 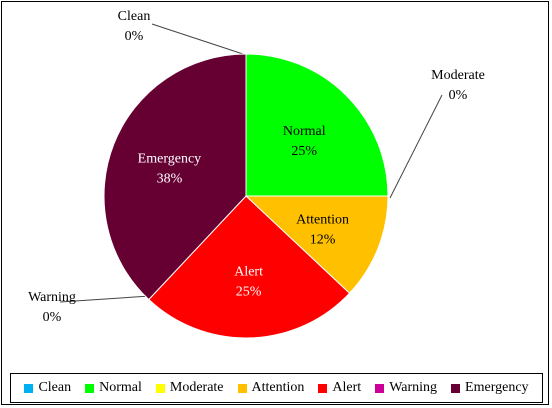 I want to click on legend-item-warning: Warning, so click(x=406, y=388).